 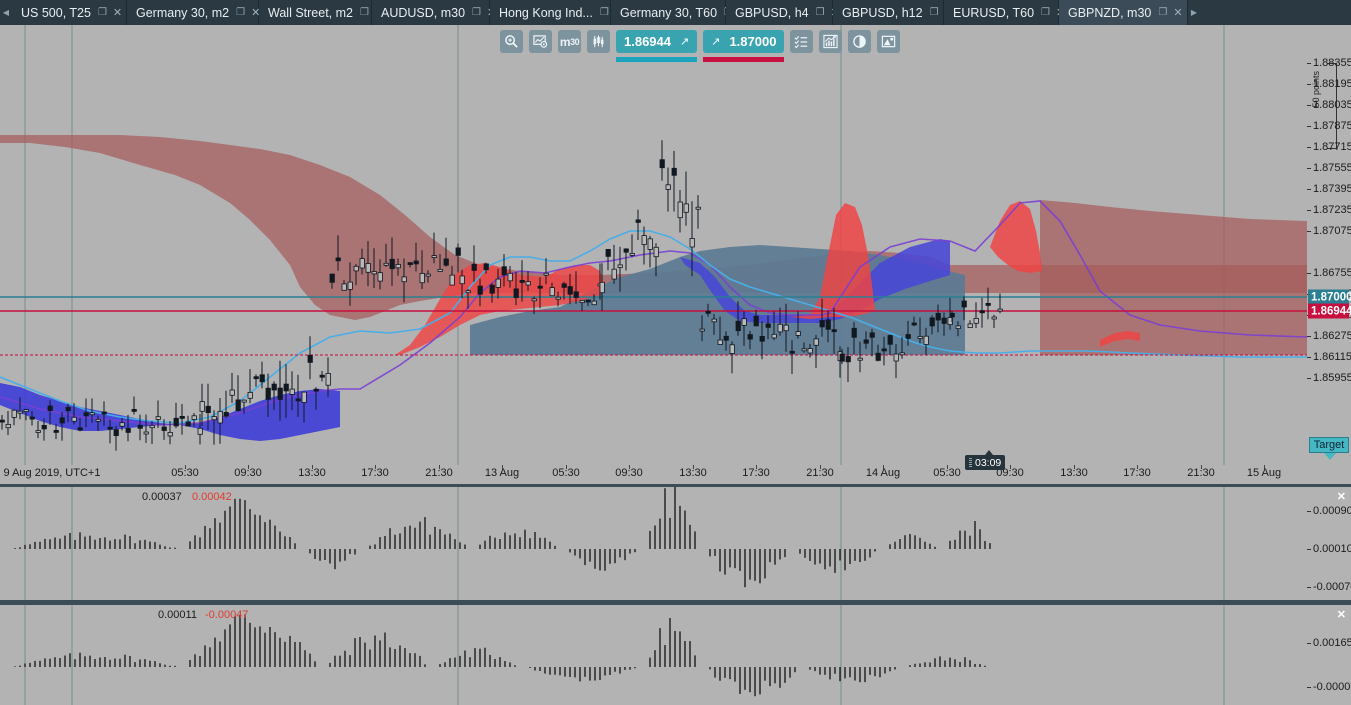 What do you see at coordinates (6, 12) in the screenshot?
I see `tab-scroll-left-button: ◀` at bounding box center [6, 12].